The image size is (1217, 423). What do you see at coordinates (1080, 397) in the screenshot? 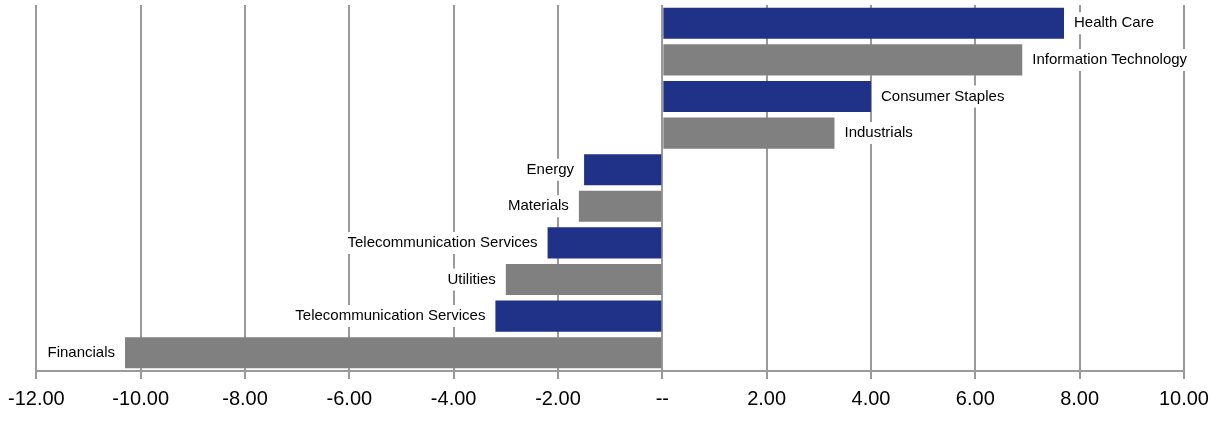
I see `x-tick-label: 8.00` at bounding box center [1080, 397].